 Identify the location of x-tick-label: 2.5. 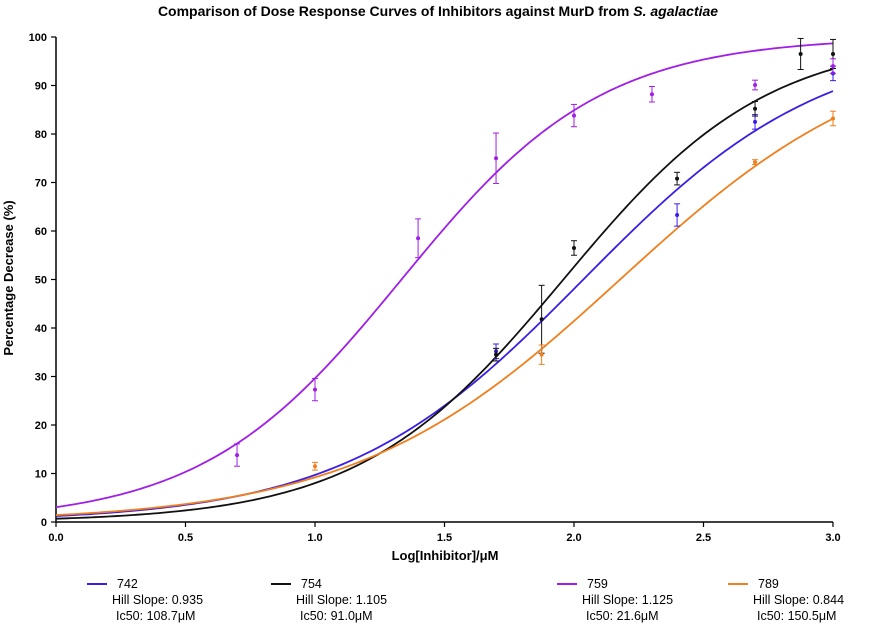
(703, 538).